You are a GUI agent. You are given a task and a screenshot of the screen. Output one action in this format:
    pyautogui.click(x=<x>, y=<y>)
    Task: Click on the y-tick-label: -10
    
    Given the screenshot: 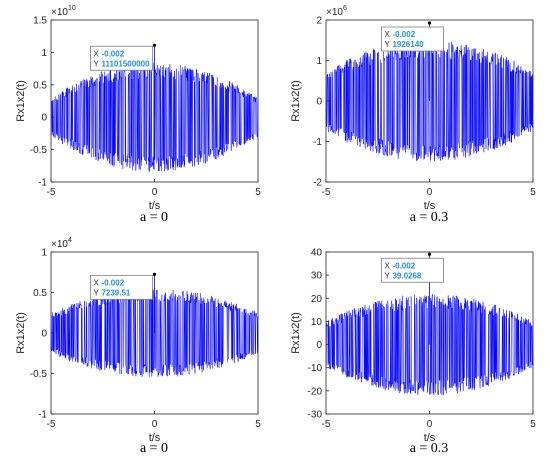 What is the action you would take?
    pyautogui.click(x=315, y=368)
    